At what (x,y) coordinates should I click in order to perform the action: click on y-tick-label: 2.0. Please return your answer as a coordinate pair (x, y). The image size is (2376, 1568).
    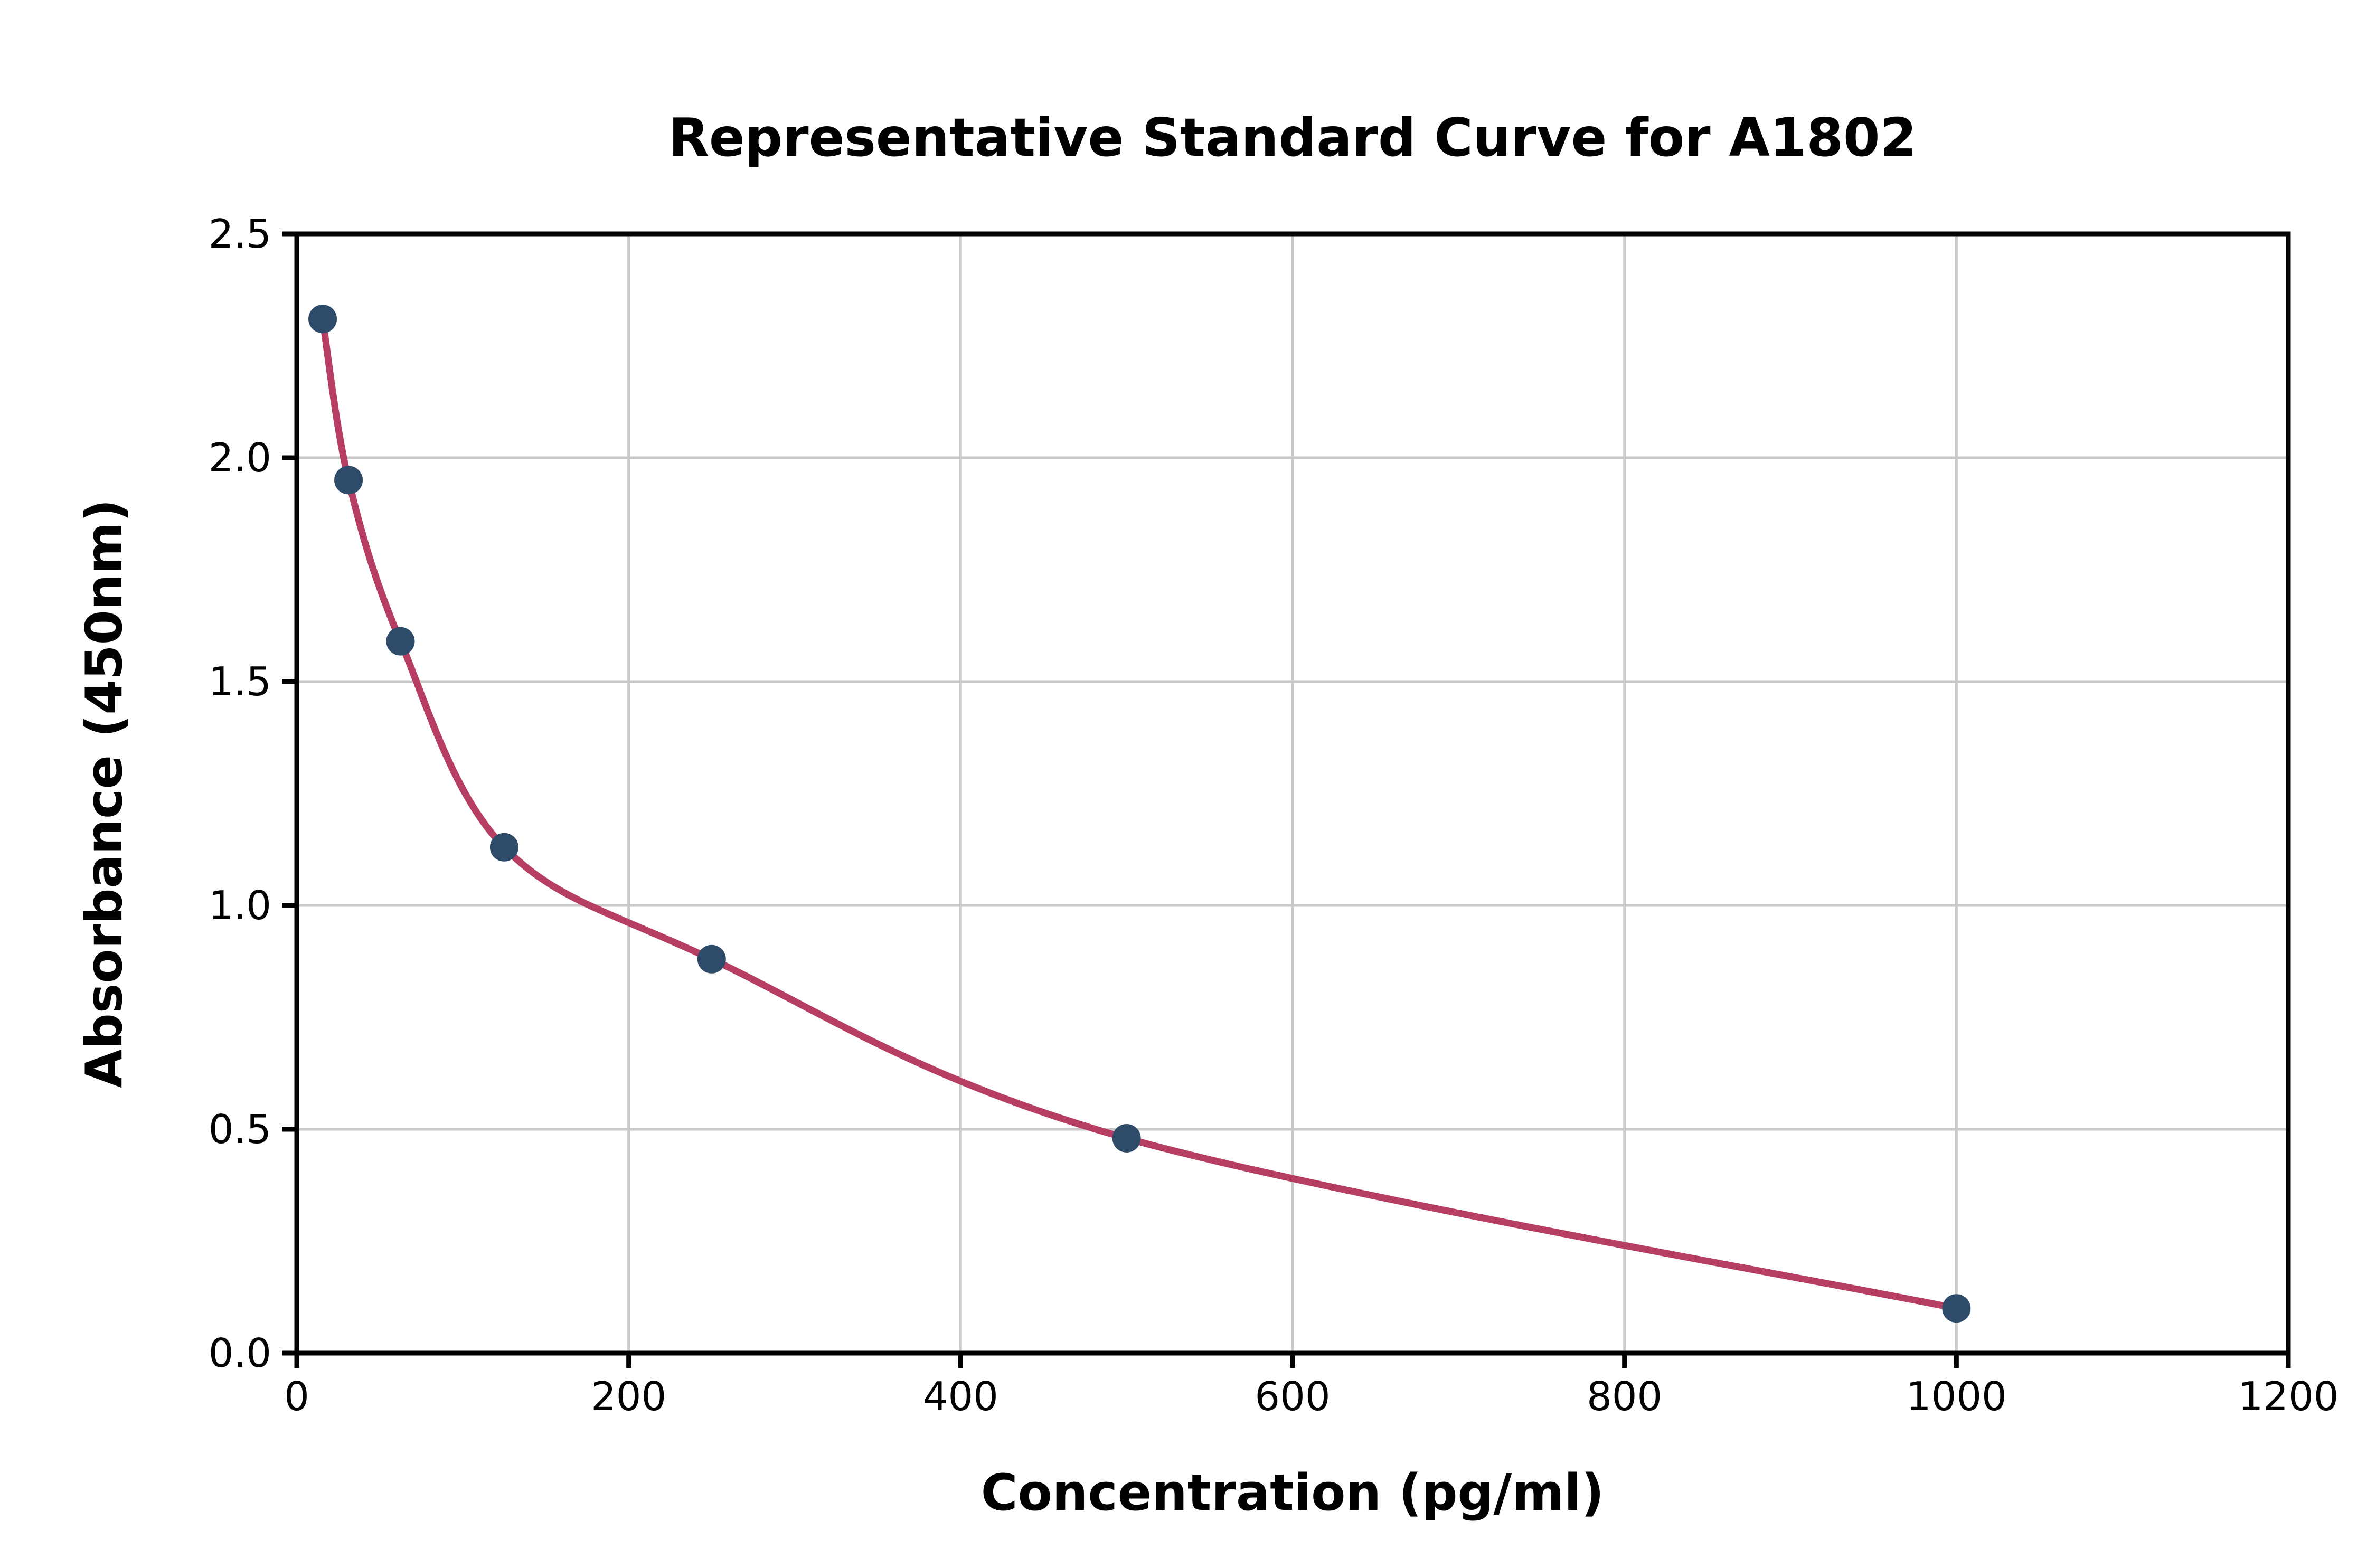
    Looking at the image, I should click on (240, 457).